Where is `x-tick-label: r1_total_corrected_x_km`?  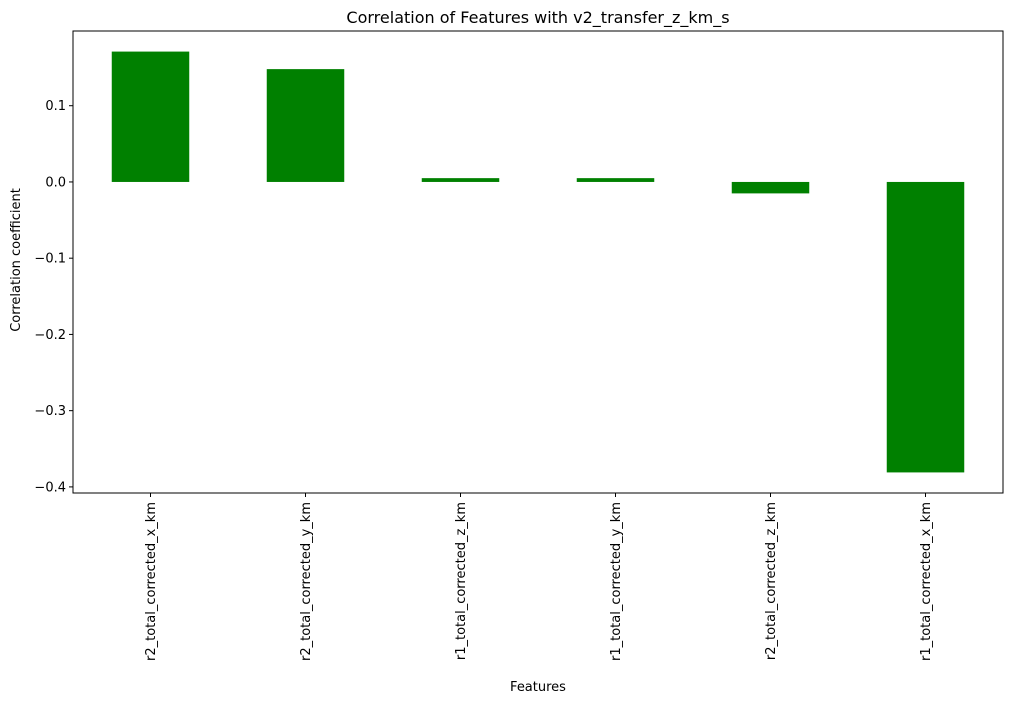 x-tick-label: r1_total_corrected_x_km is located at coordinates (926, 581).